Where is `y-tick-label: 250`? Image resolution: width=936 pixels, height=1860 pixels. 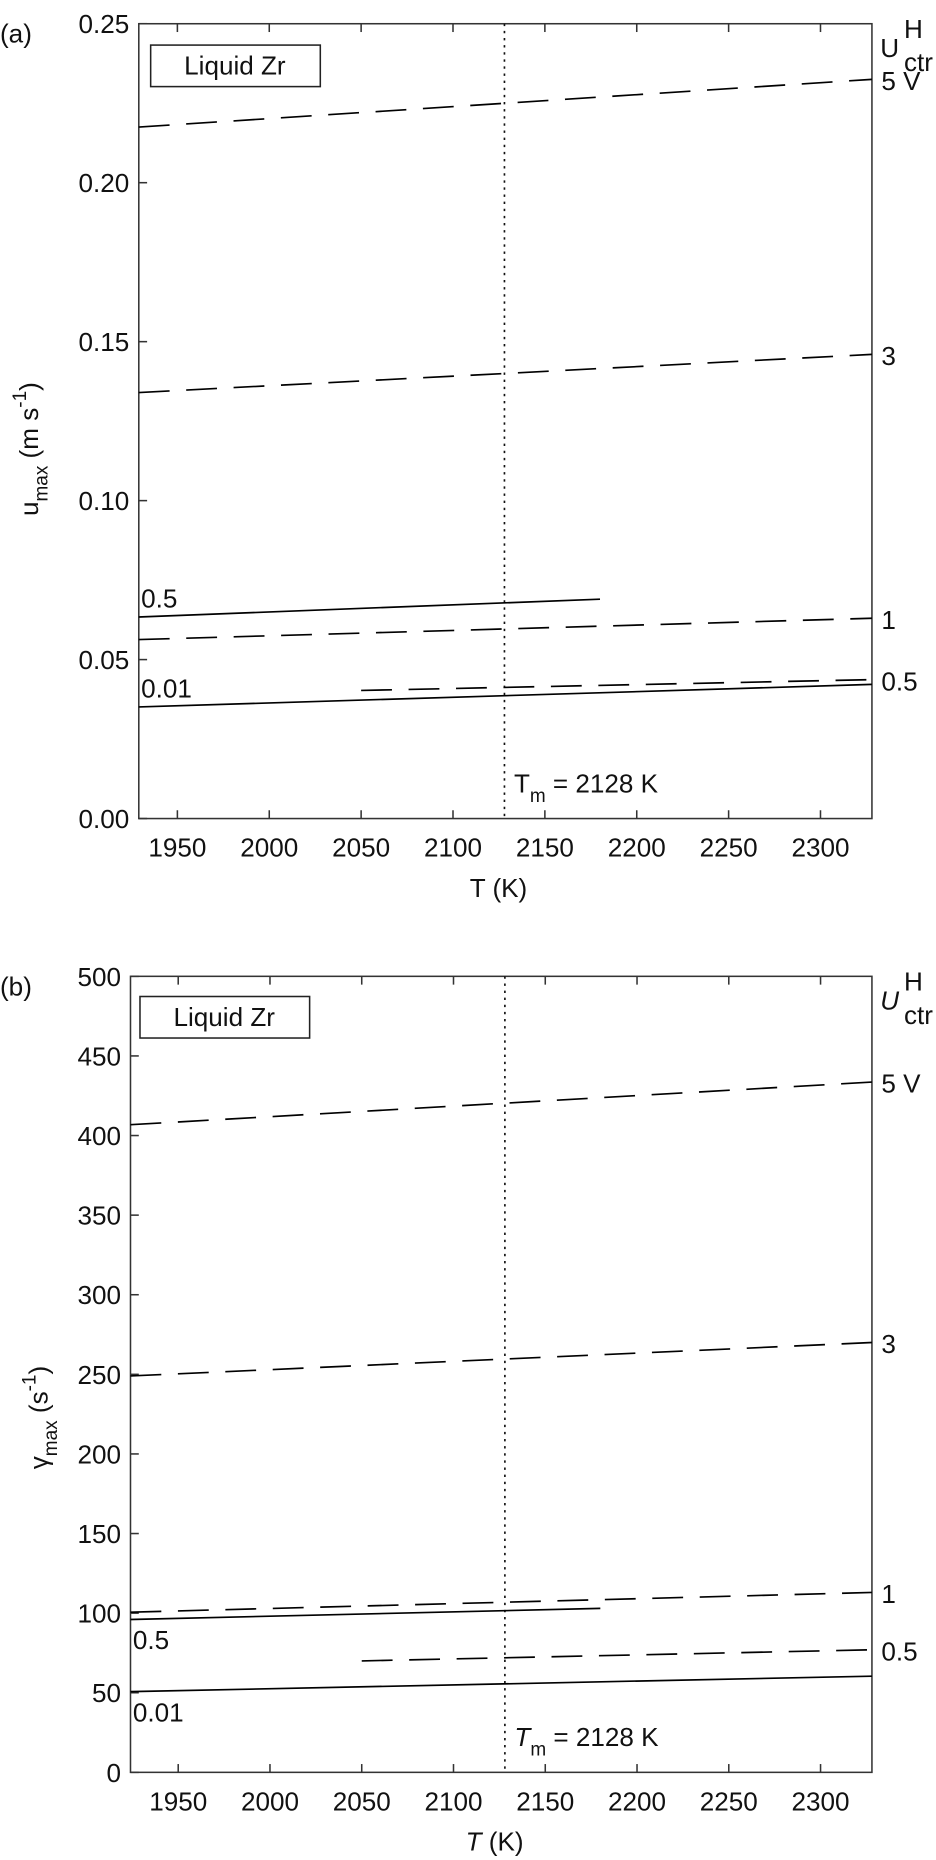
y-tick-label: 250 is located at coordinates (99, 1375).